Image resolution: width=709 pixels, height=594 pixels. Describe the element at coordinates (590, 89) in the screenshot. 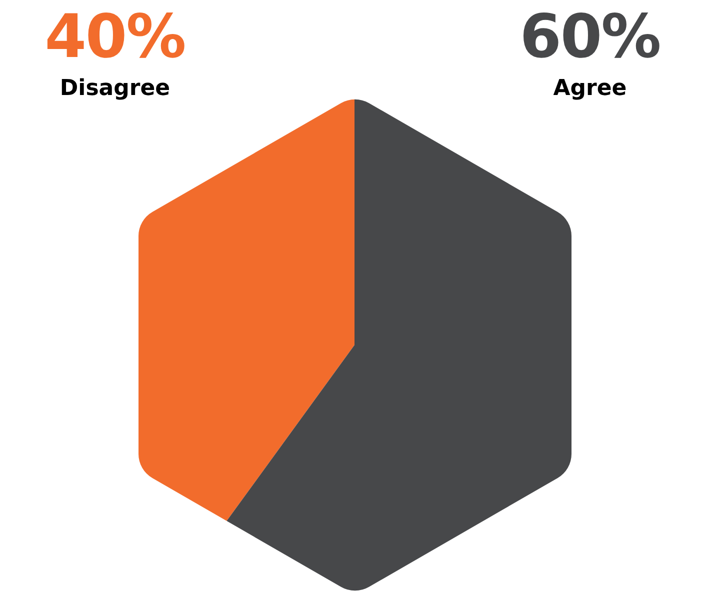

I see `slice-label: Agree` at that location.